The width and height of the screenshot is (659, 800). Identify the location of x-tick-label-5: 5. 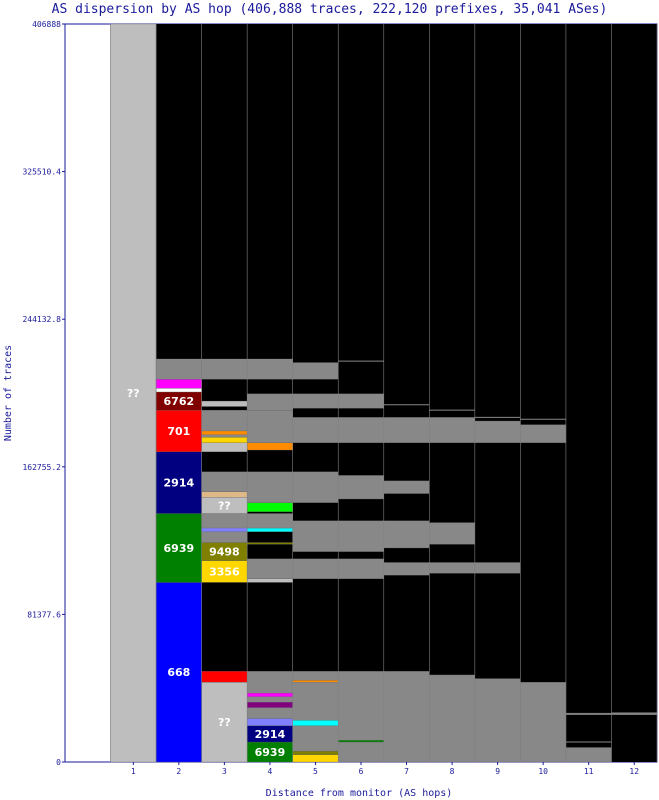
(315, 771).